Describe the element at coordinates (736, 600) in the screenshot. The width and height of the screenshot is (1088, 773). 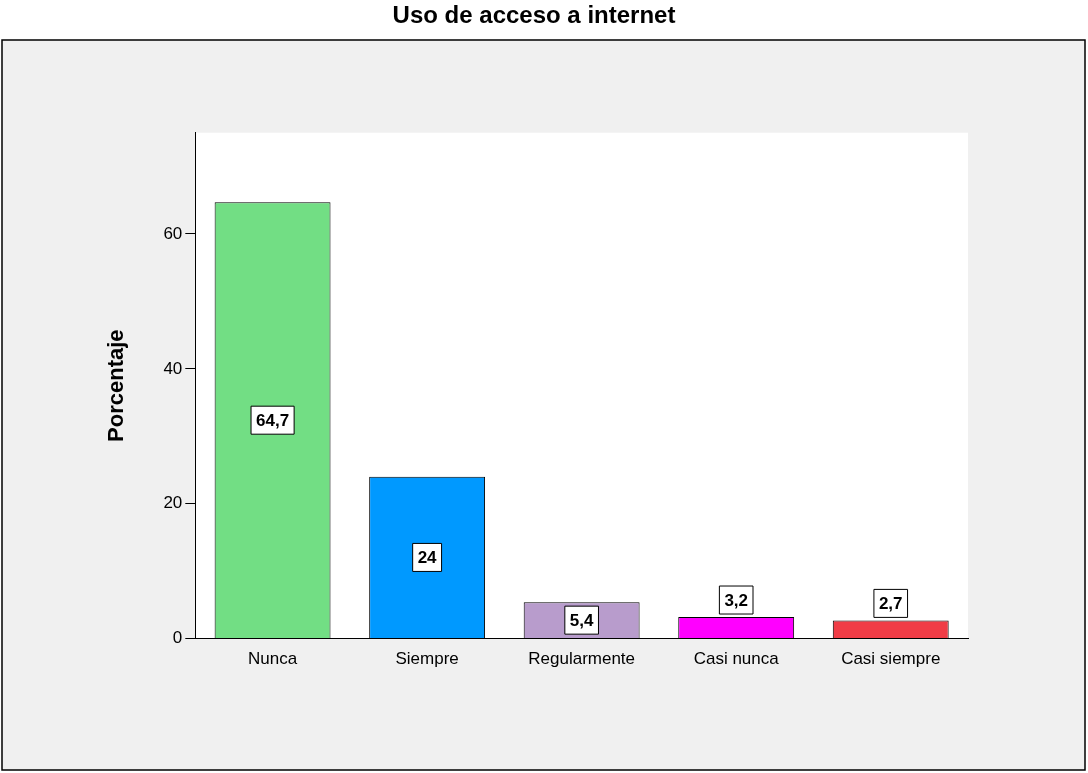
I see `data-label: 3,2` at that location.